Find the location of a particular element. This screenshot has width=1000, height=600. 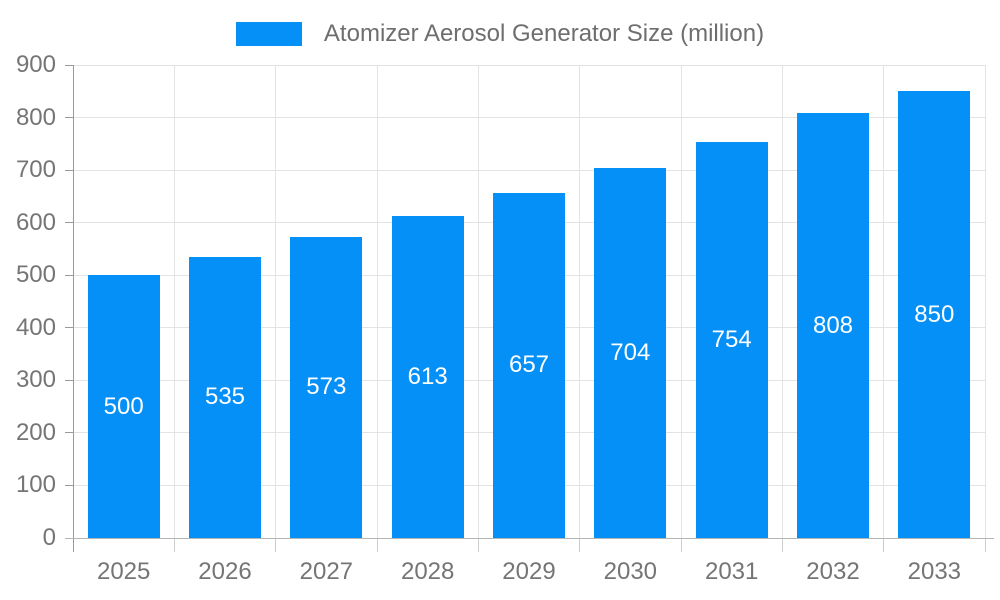

bar-2025: 500 is located at coordinates (123, 406).